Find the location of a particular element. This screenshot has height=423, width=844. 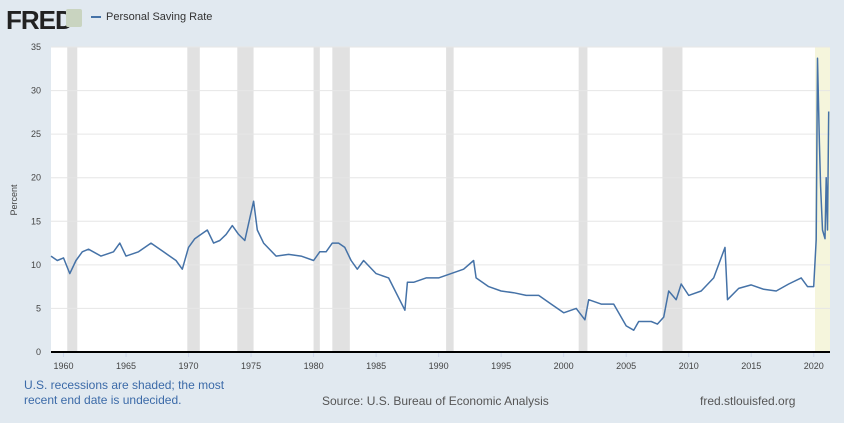

y-tick-label: 10 is located at coordinates (36, 265).